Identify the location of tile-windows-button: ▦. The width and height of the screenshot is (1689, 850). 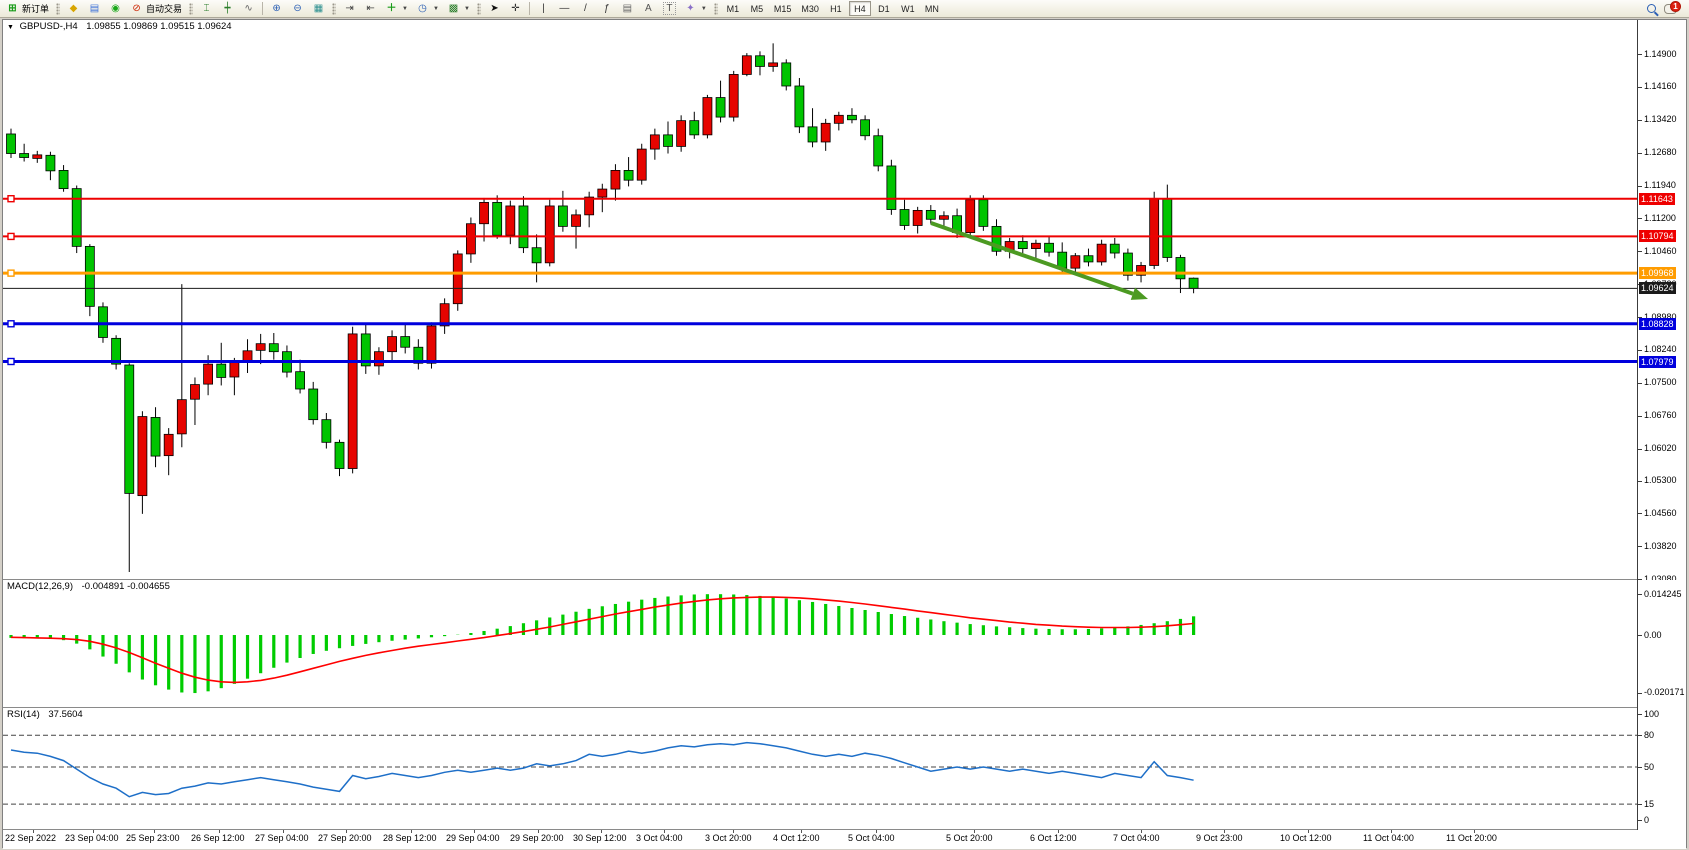
(318, 9).